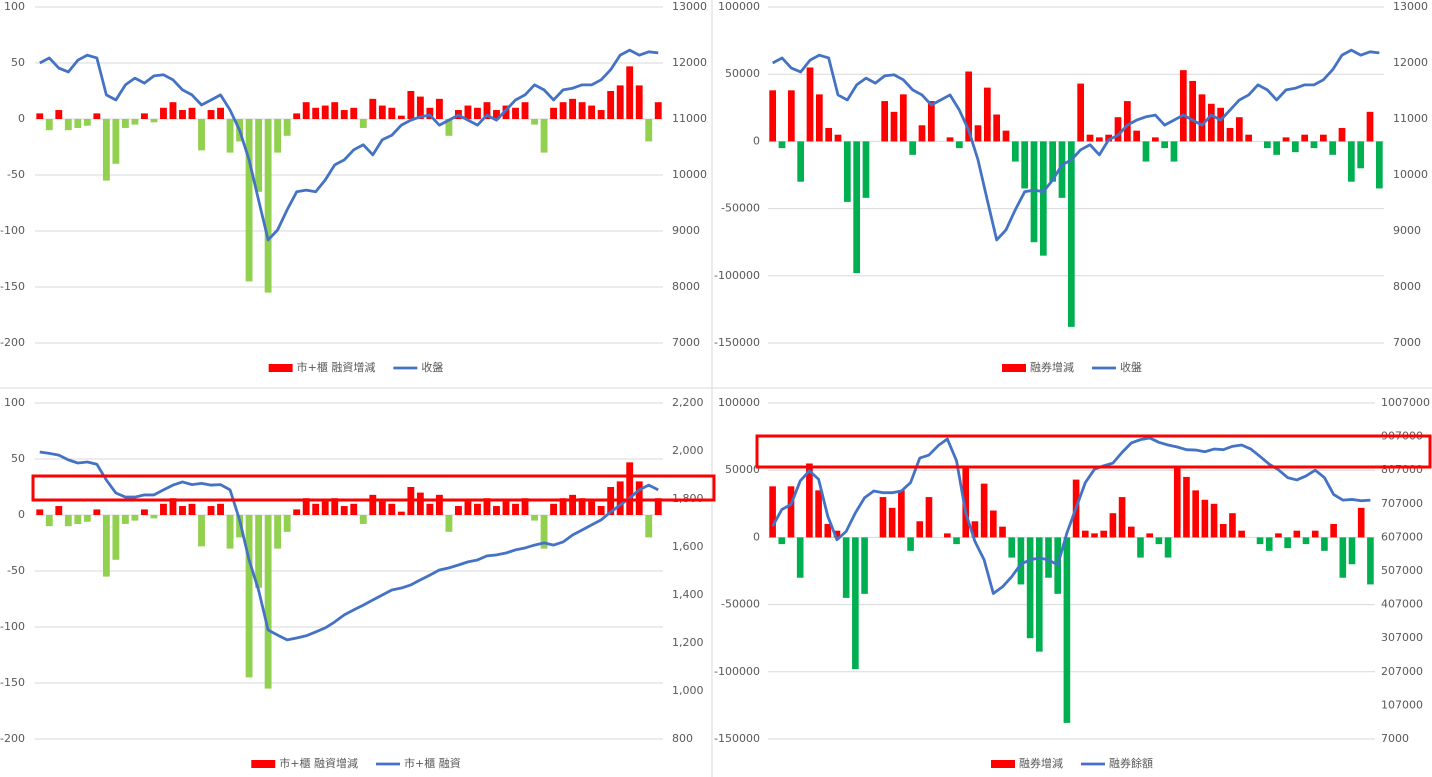 The height and width of the screenshot is (777, 1432). I want to click on y2-tick-label: 107000, so click(1402, 704).